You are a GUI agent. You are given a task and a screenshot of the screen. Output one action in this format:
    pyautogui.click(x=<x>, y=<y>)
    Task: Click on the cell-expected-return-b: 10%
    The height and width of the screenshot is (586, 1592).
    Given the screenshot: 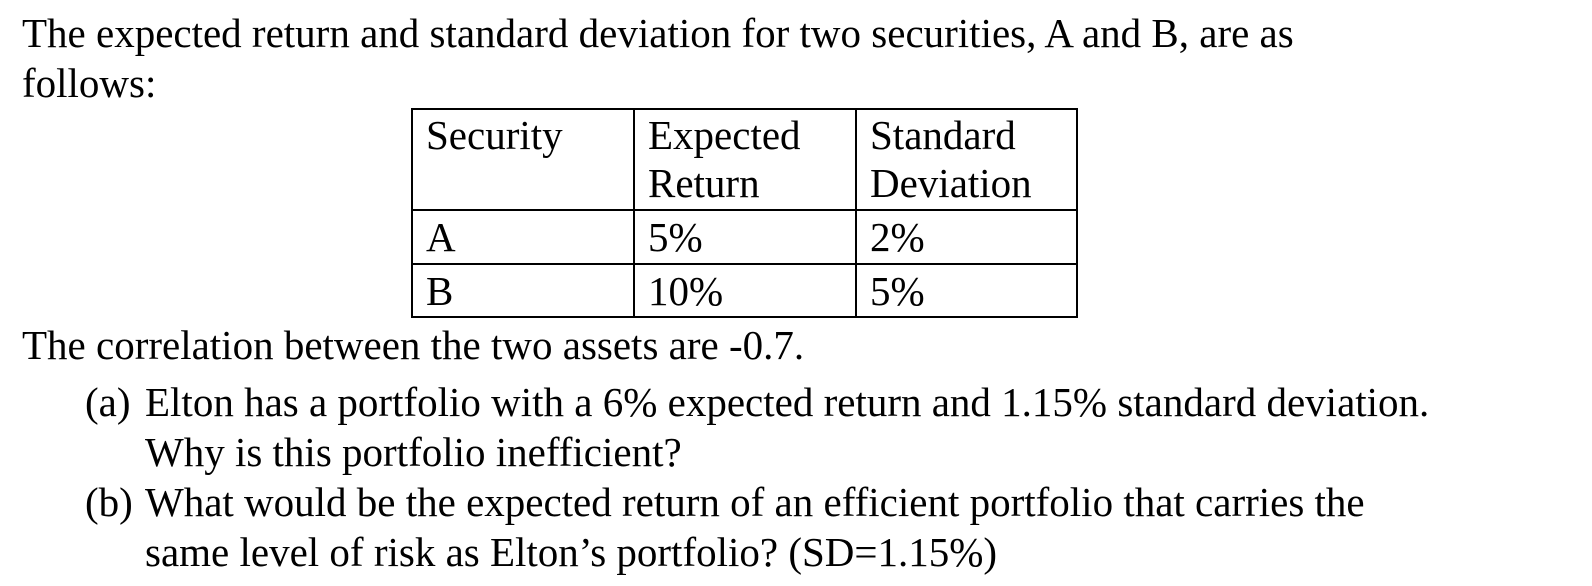 What is the action you would take?
    pyautogui.click(x=745, y=290)
    